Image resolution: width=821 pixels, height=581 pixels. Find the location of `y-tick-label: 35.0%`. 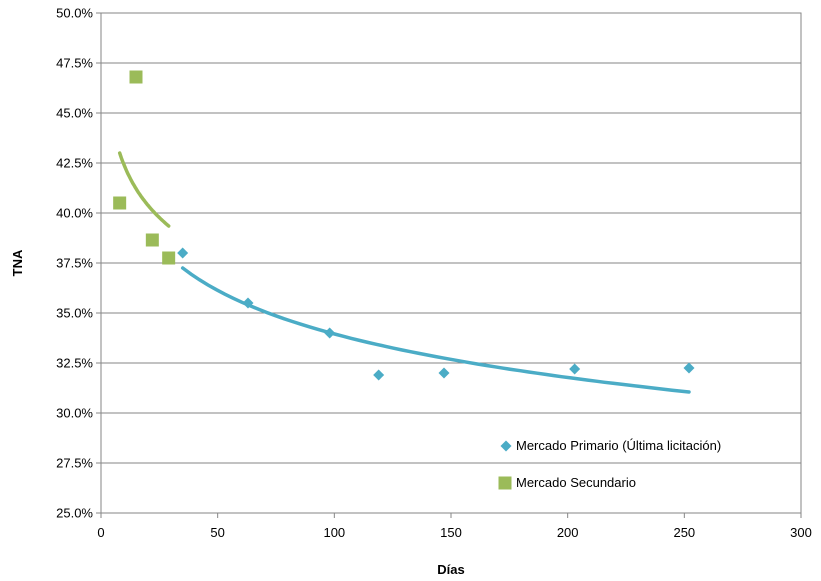

y-tick-label: 35.0% is located at coordinates (74, 313).